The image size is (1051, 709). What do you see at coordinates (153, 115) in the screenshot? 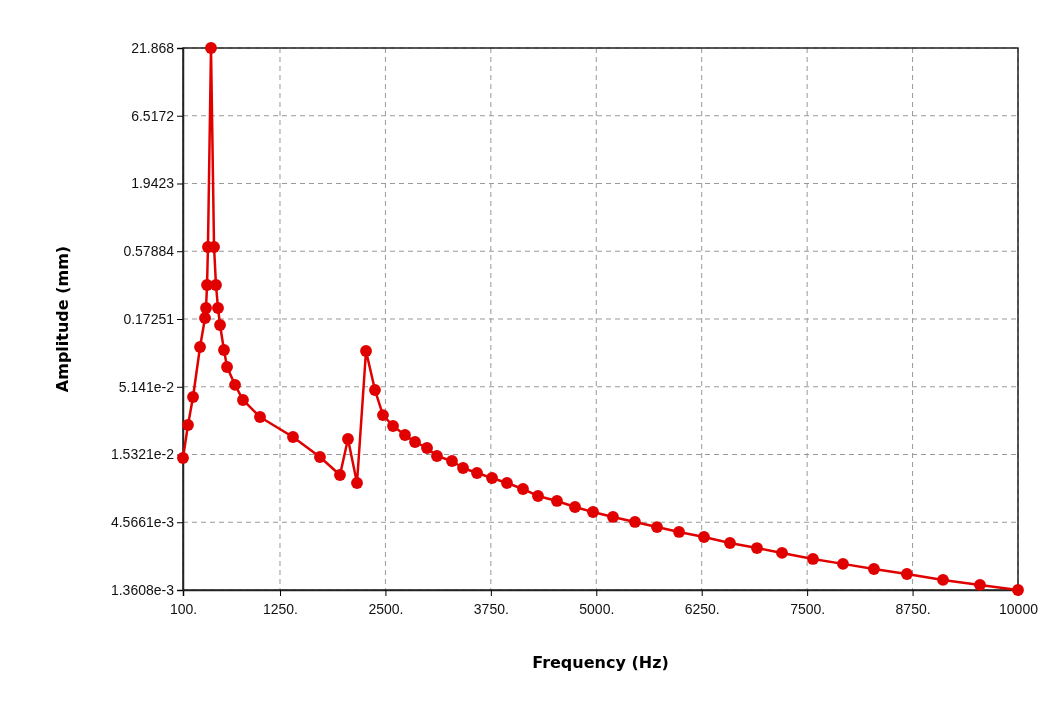
I see `y-tick-label: 6.5172` at bounding box center [153, 115].